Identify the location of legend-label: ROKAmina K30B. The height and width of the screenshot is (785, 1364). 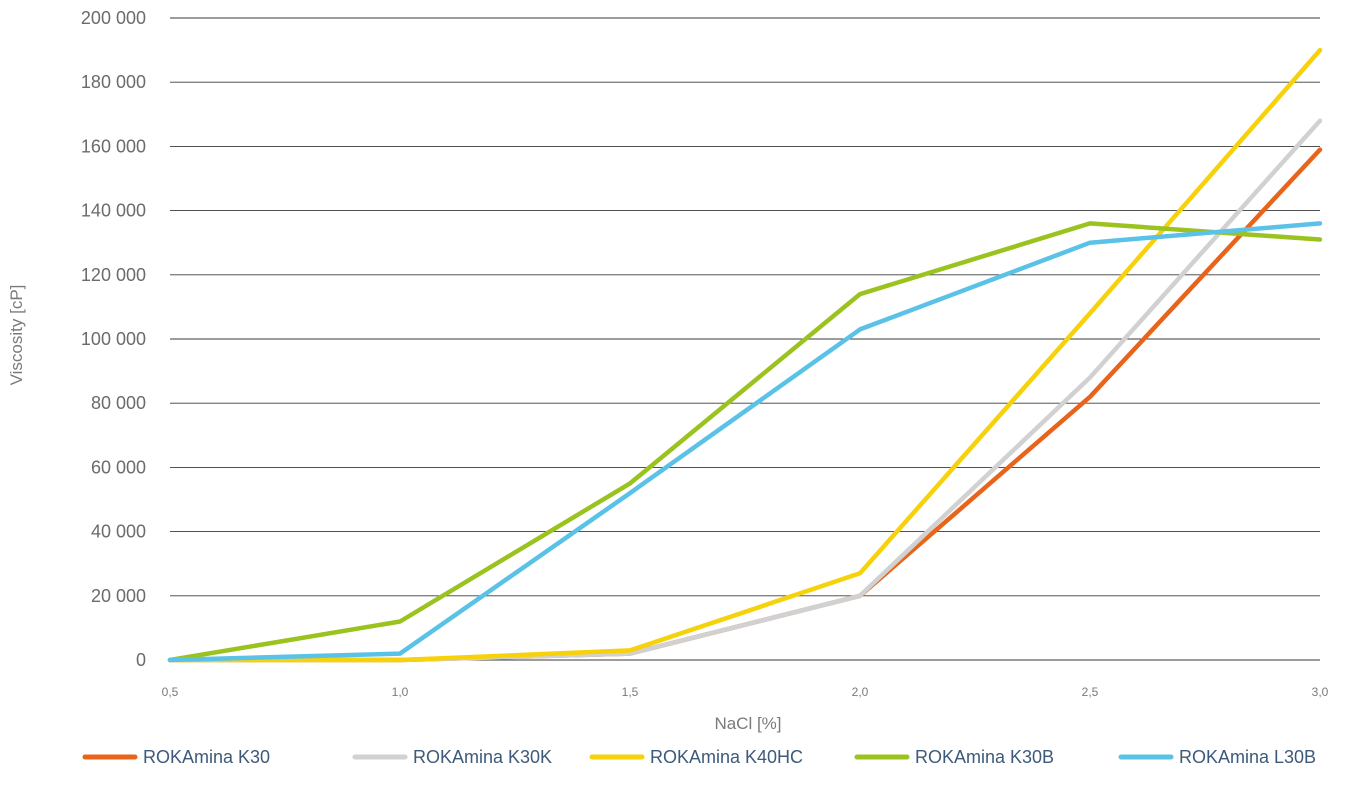
(984, 757).